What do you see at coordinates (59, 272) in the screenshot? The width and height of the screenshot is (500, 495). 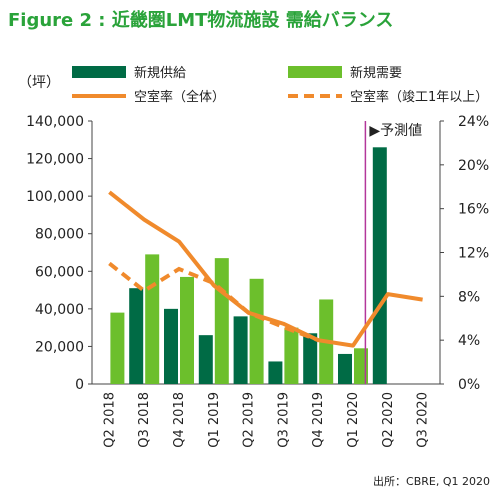 I see `y-left-tick-label: 60,000` at bounding box center [59, 272].